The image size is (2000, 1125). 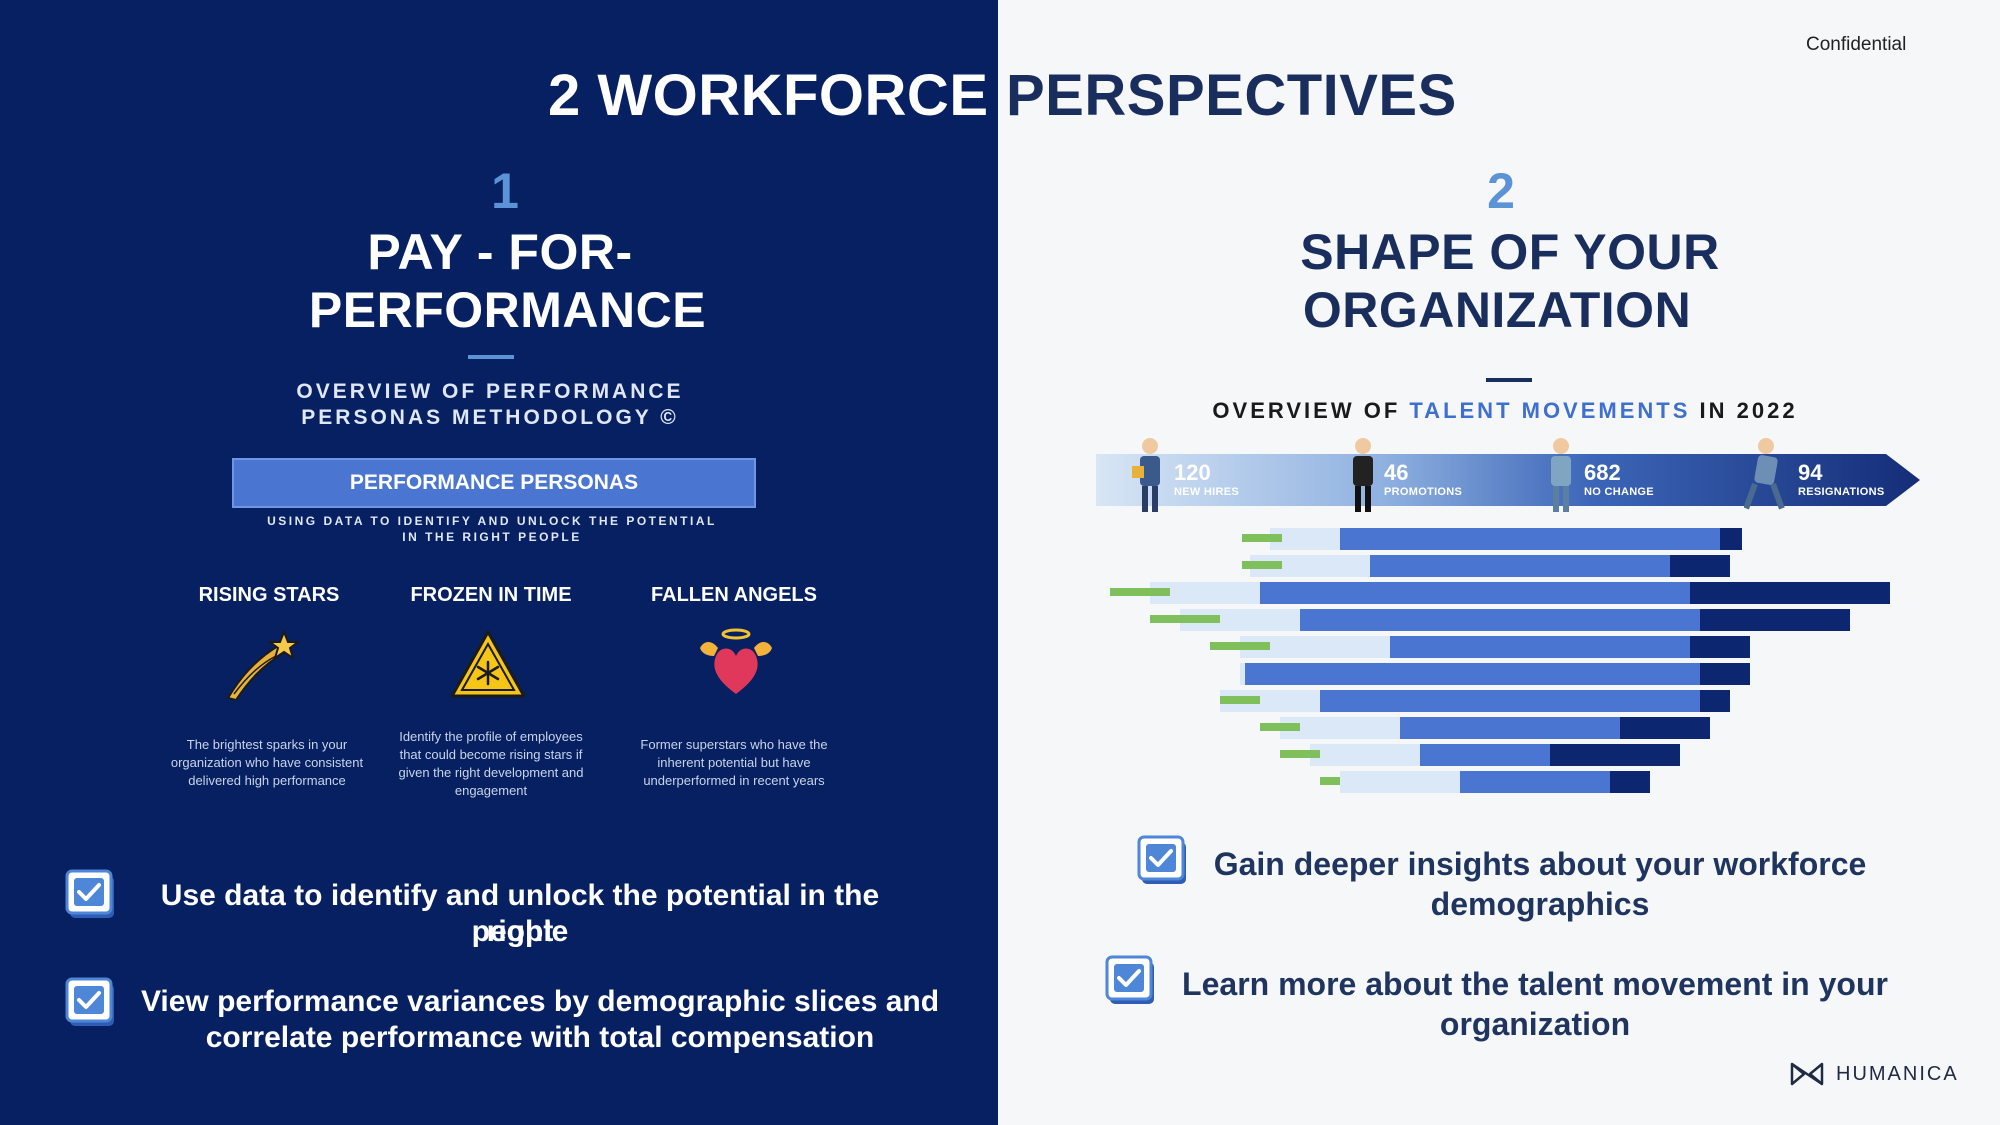 What do you see at coordinates (1810, 472) in the screenshot?
I see `stat-value: 94` at bounding box center [1810, 472].